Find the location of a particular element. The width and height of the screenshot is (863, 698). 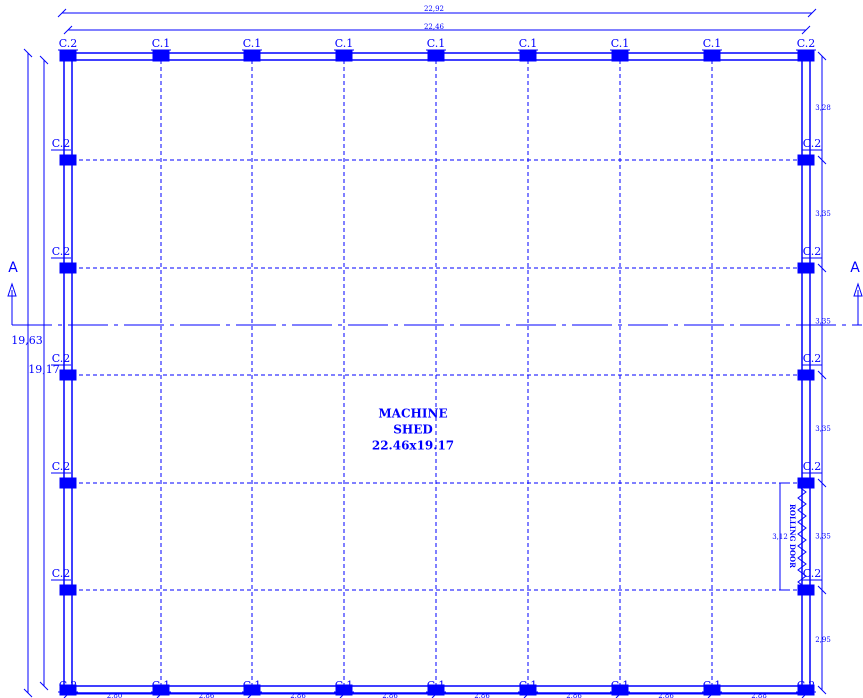

section-arrow is located at coordinates (435, 303).